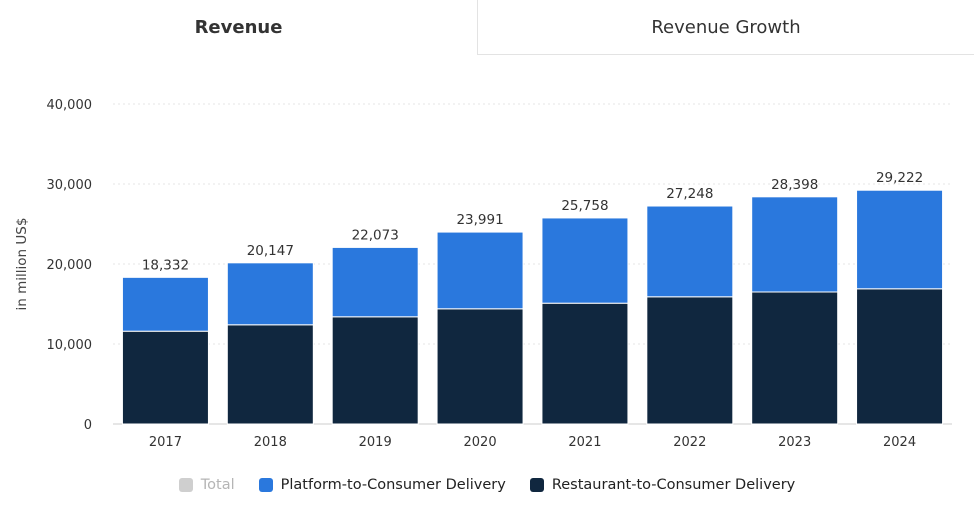  Describe the element at coordinates (270, 251) in the screenshot. I see `total-data-label: 20,147` at that location.